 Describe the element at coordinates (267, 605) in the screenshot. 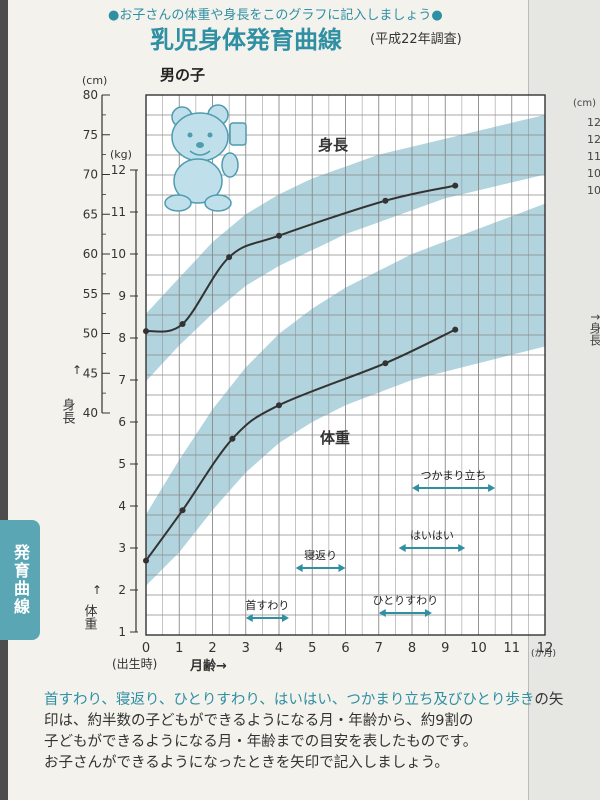

I see `milestone-label: 首すわり` at that location.